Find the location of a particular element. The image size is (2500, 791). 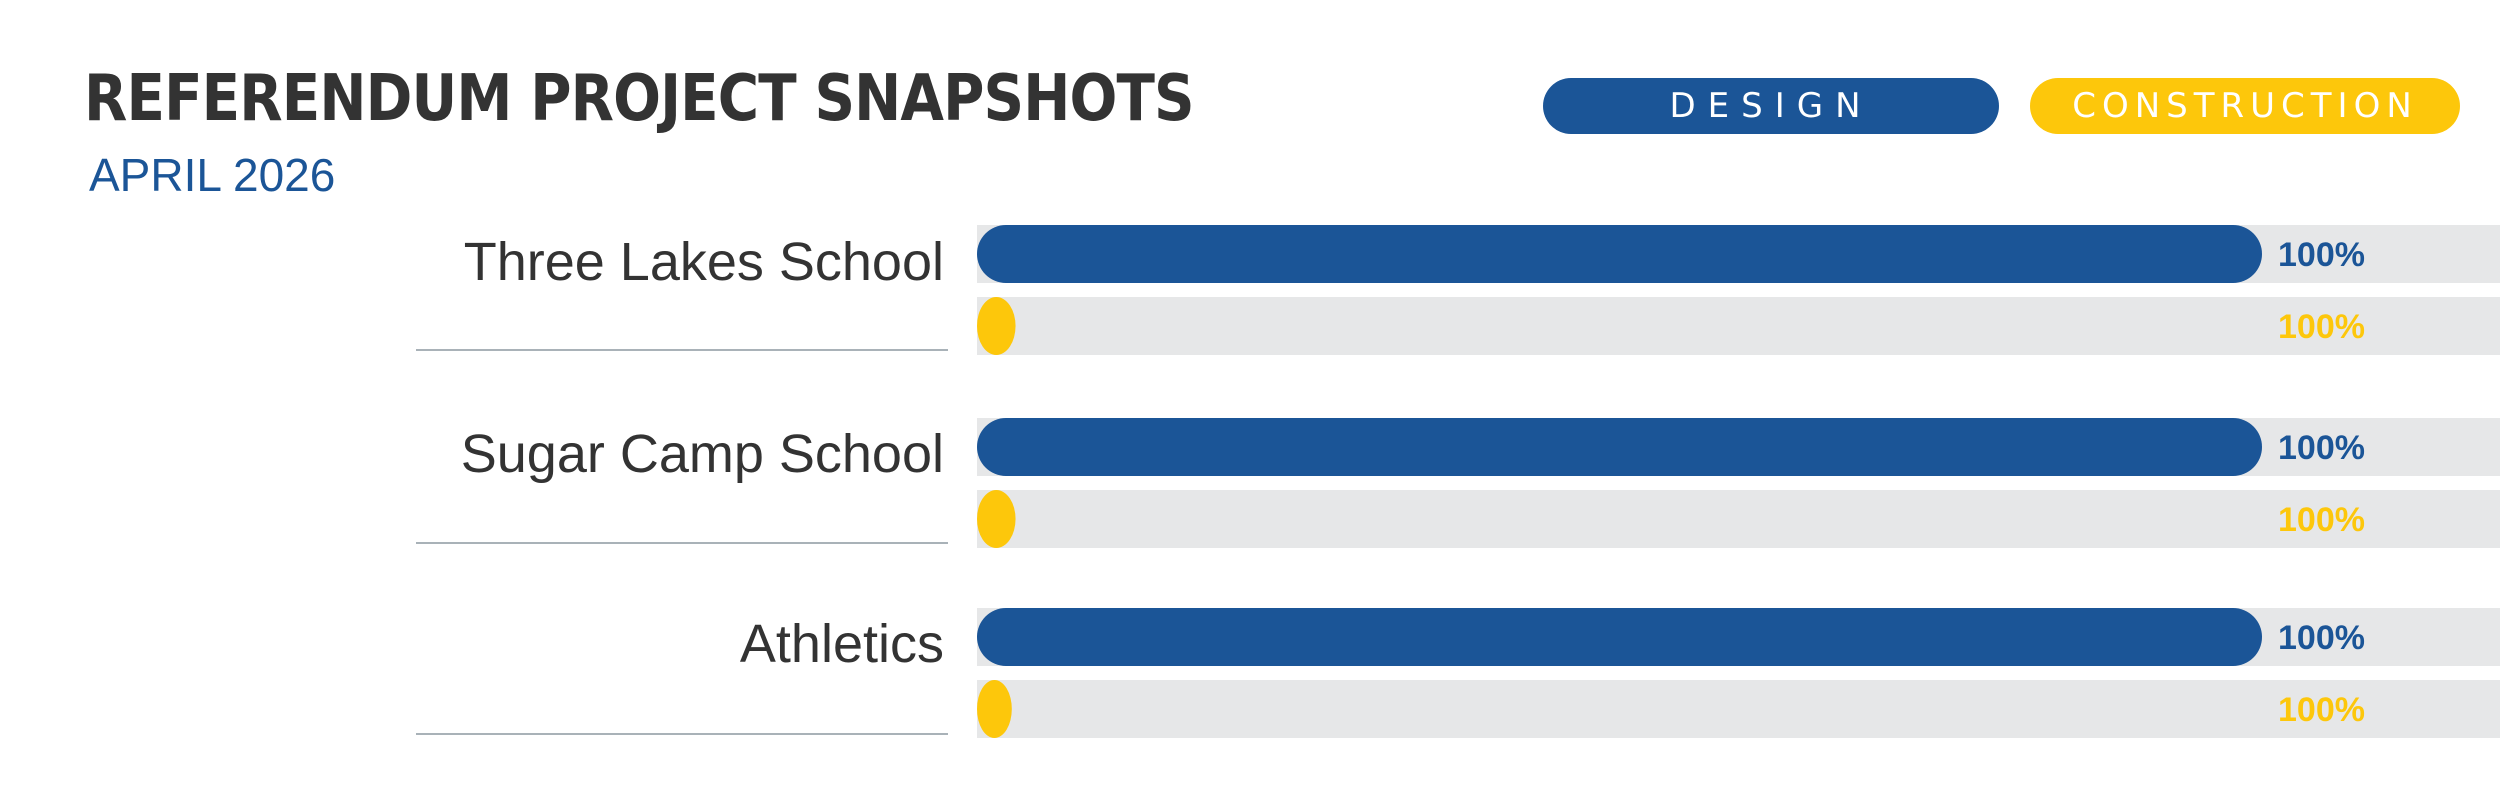

page-title: REFERENDUM PROJECT SNAPSHOTS is located at coordinates (639, 99).